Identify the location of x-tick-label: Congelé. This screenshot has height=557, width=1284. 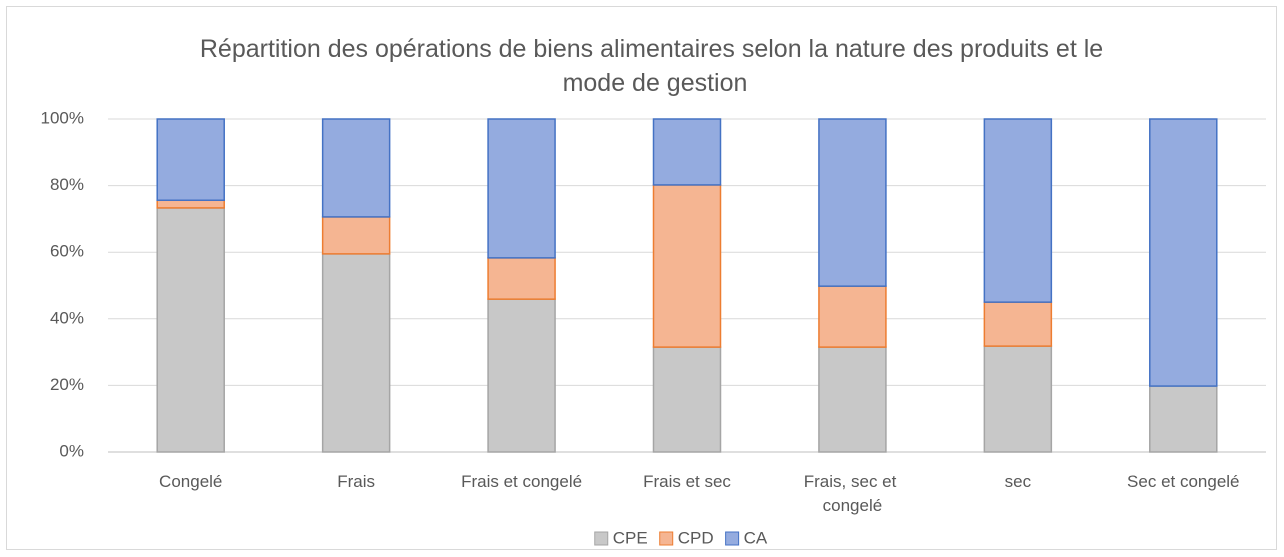
(190, 481).